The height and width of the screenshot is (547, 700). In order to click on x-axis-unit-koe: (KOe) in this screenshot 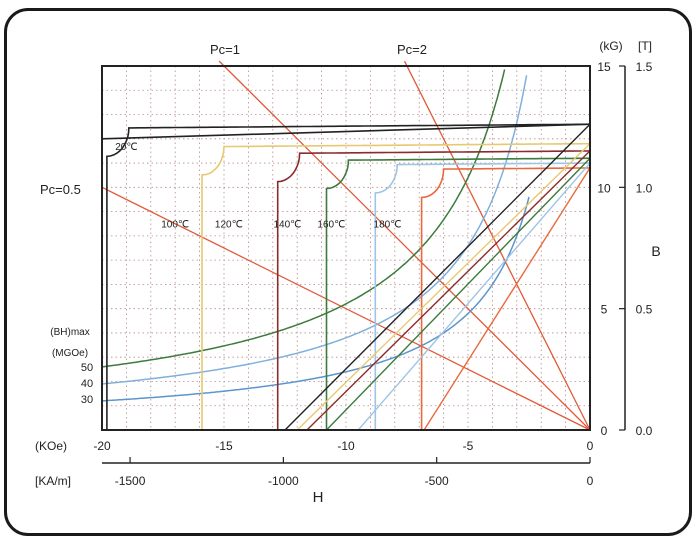, I will do `click(51, 446)`.